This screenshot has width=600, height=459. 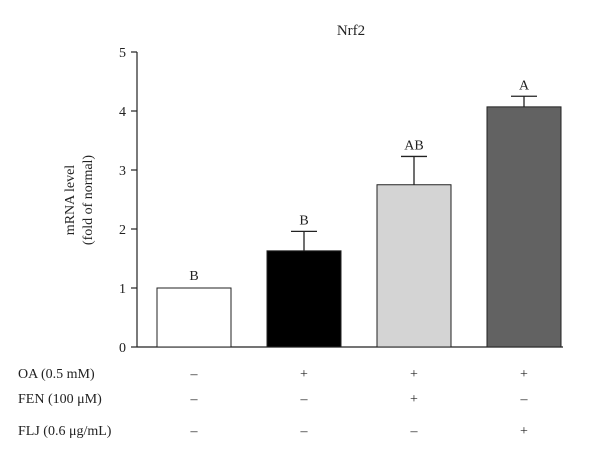 What do you see at coordinates (524, 85) in the screenshot?
I see `significance-letter: A` at bounding box center [524, 85].